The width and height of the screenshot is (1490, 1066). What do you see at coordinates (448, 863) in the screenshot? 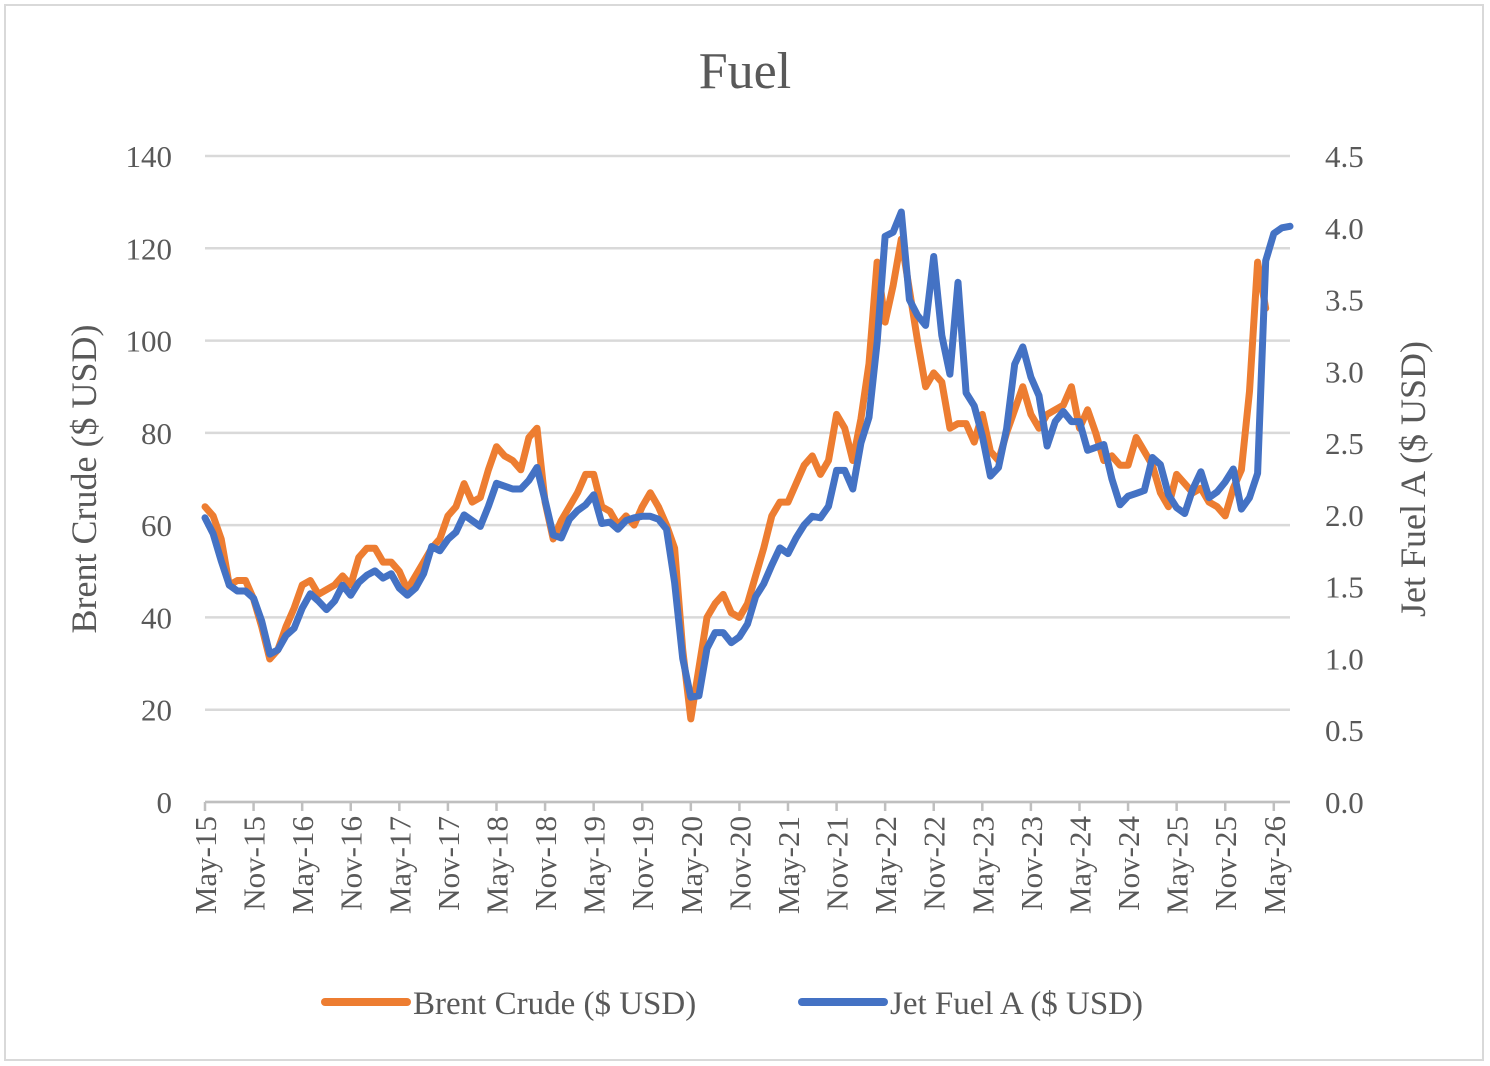
I see `x-tick-label: Nov-17` at bounding box center [448, 863].